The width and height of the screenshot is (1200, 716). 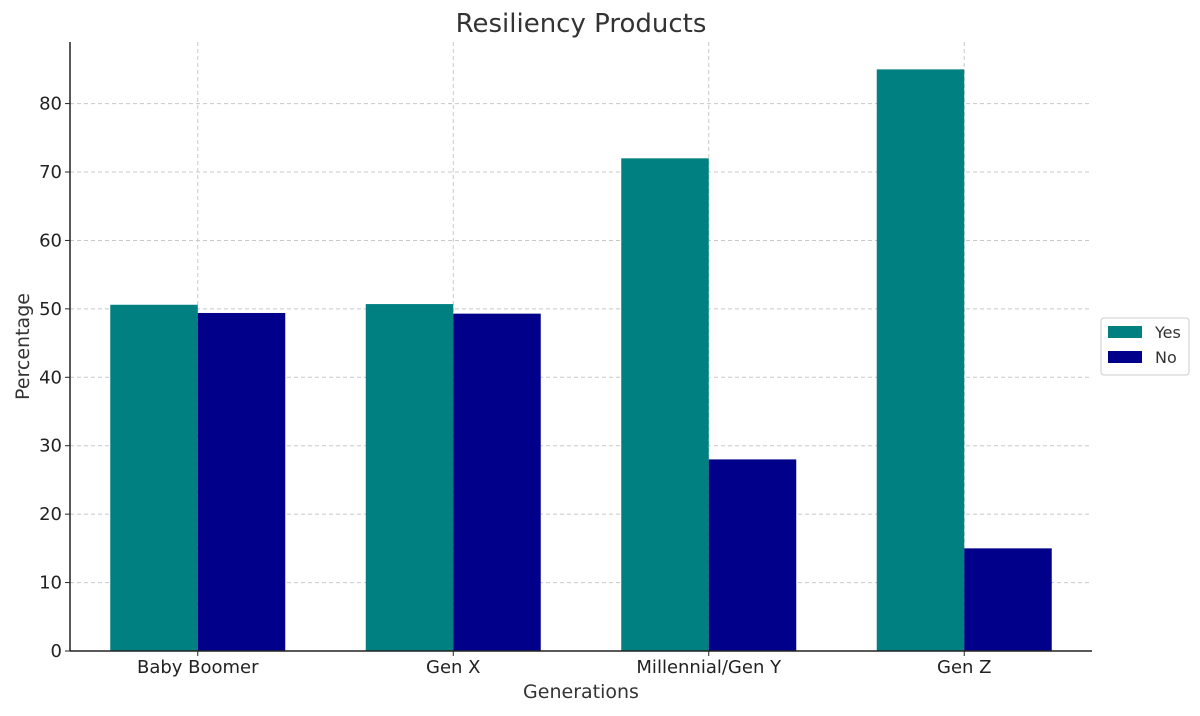 I want to click on x-axis-title: Generations, so click(x=581, y=692).